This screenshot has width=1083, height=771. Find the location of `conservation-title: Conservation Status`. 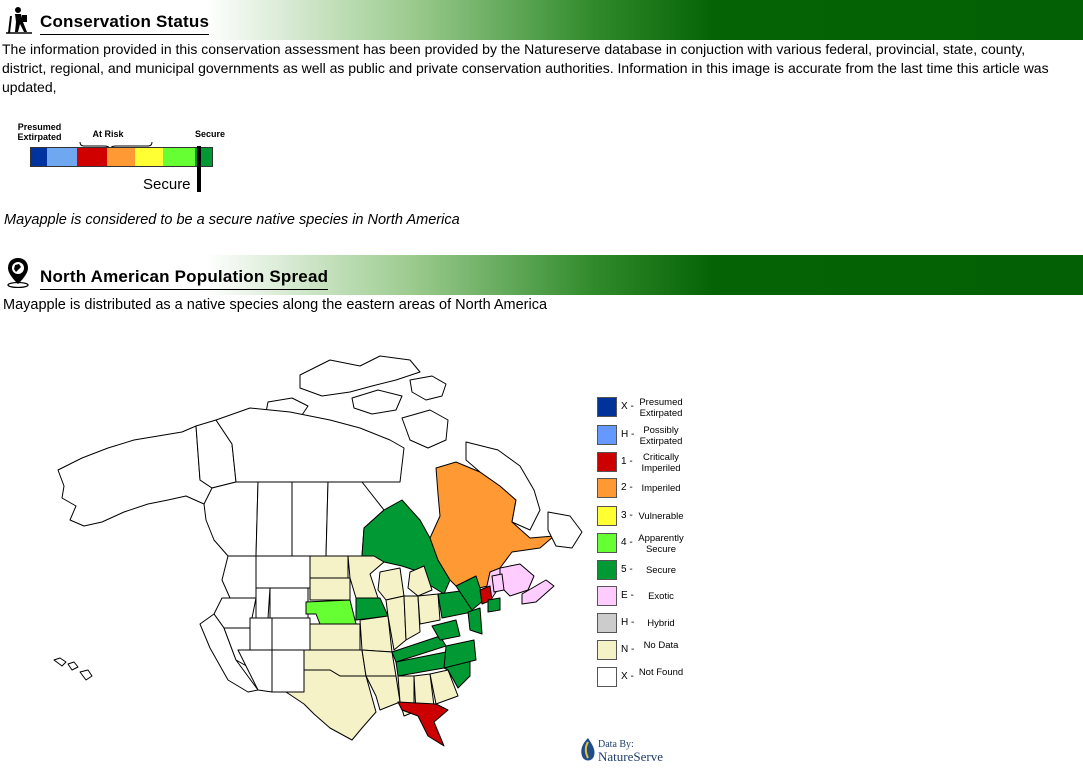

conservation-title: Conservation Status is located at coordinates (125, 23).